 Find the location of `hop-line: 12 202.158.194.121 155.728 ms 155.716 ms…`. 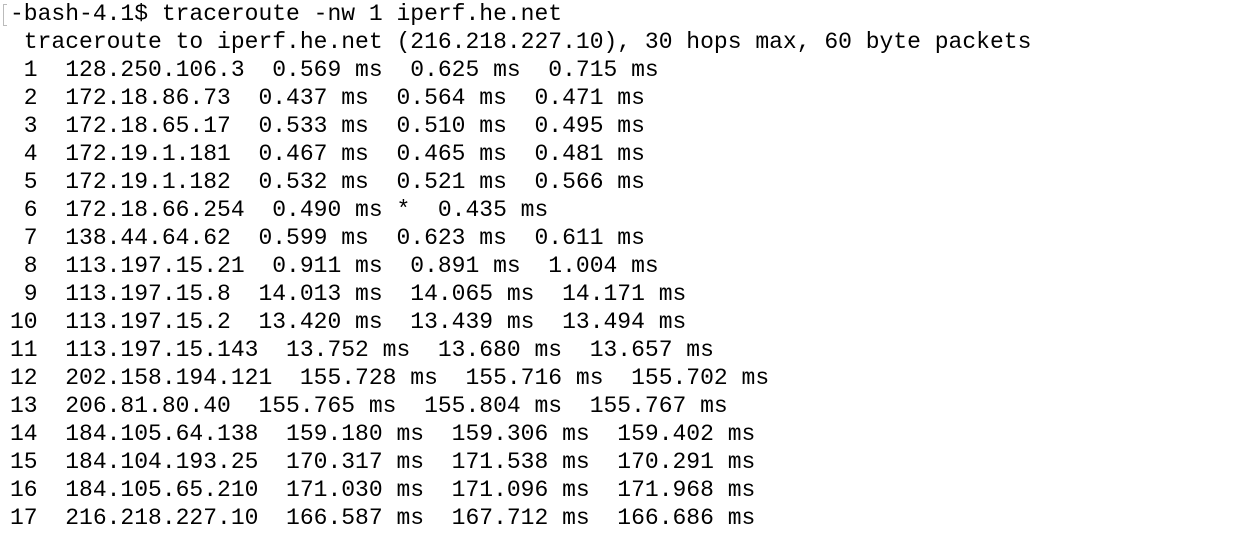

hop-line: 12 202.158.194.121 155.728 ms 155.716 ms… is located at coordinates (390, 378).